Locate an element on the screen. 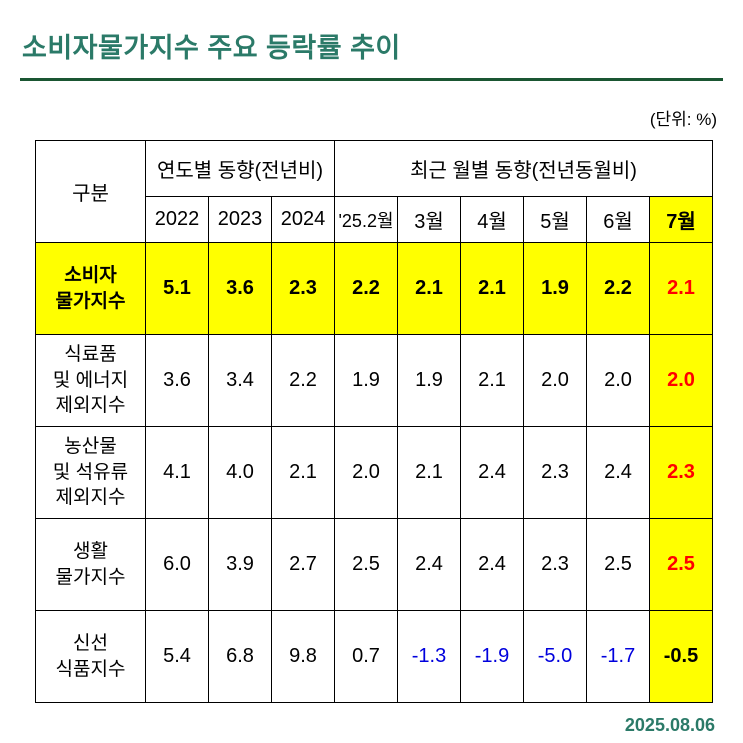  header-category: 구분 is located at coordinates (90, 191).